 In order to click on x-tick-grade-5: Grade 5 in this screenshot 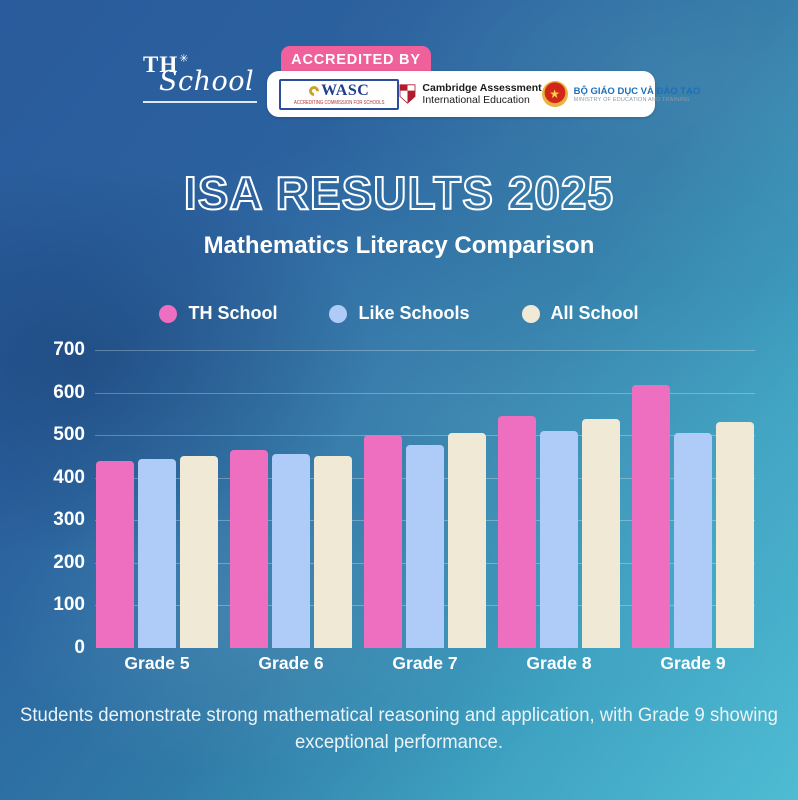, I will do `click(157, 662)`.